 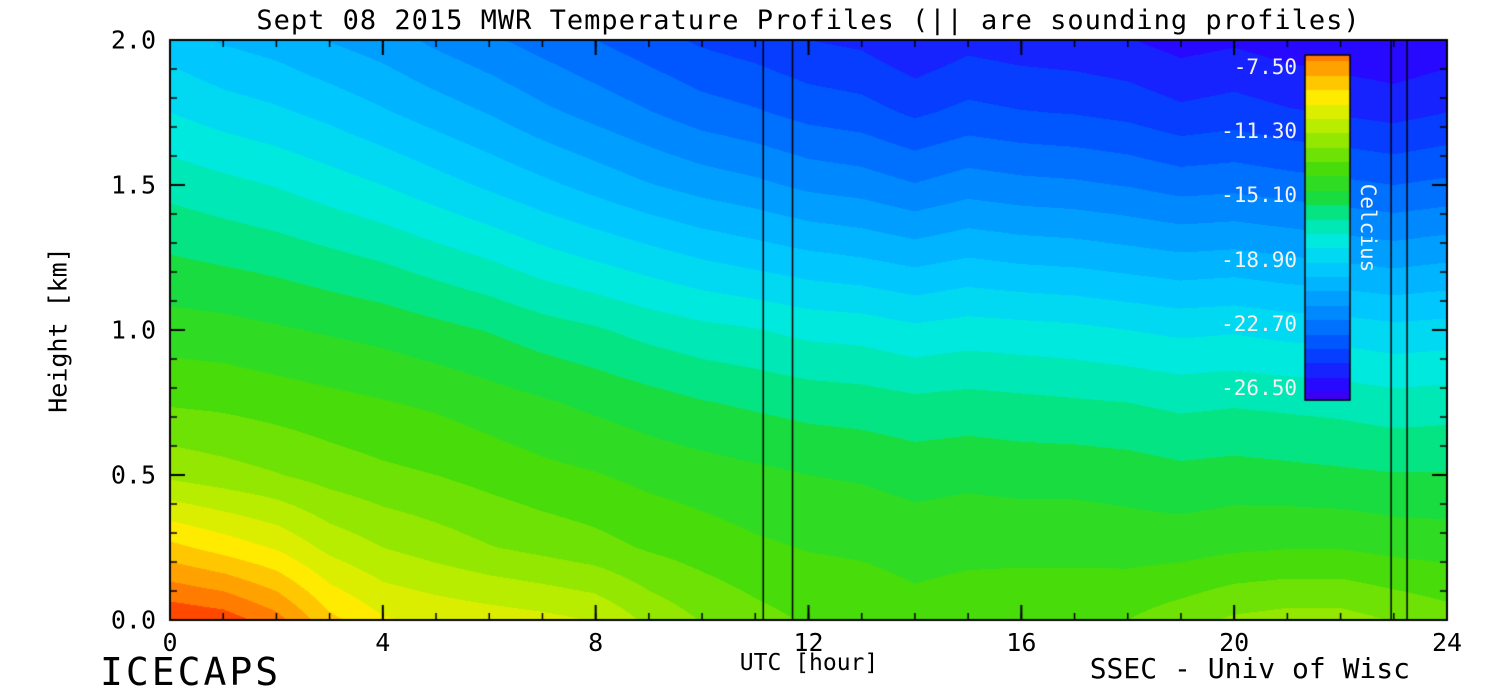 I want to click on y-tick-label: 1.5, so click(x=133, y=185).